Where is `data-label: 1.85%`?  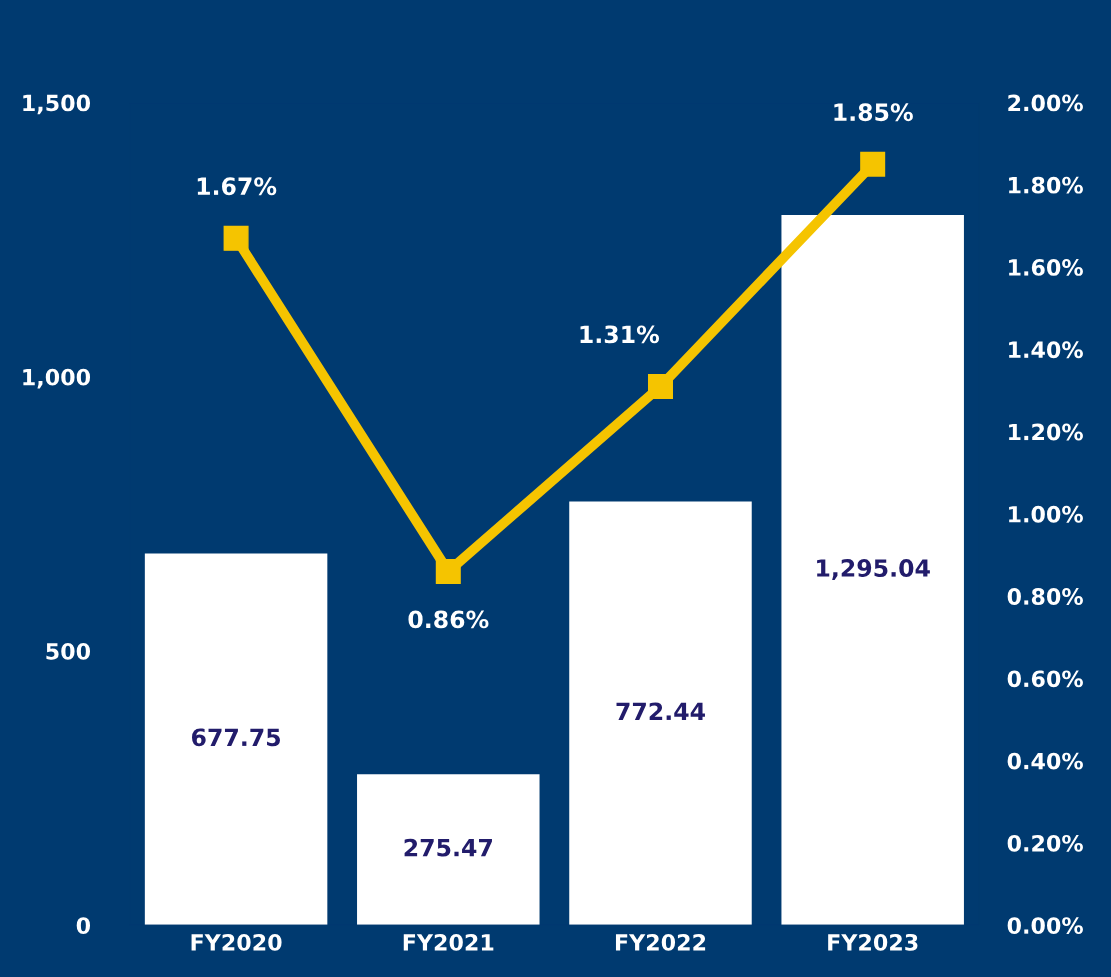 data-label: 1.85% is located at coordinates (873, 112).